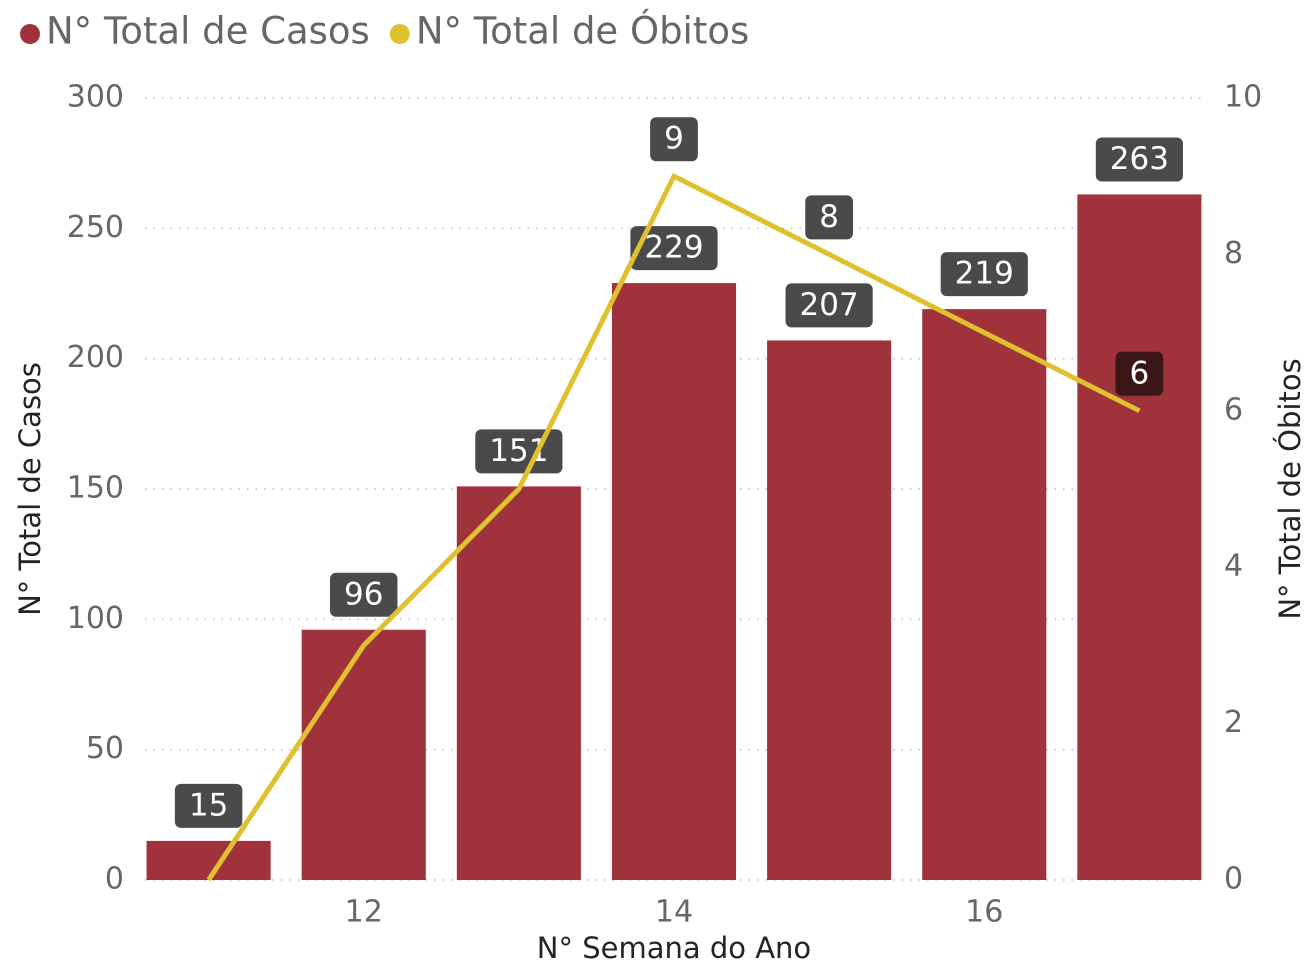 This screenshot has height=970, width=1308. What do you see at coordinates (30, 489) in the screenshot?
I see `y-axis-title: N° Total de Casos` at bounding box center [30, 489].